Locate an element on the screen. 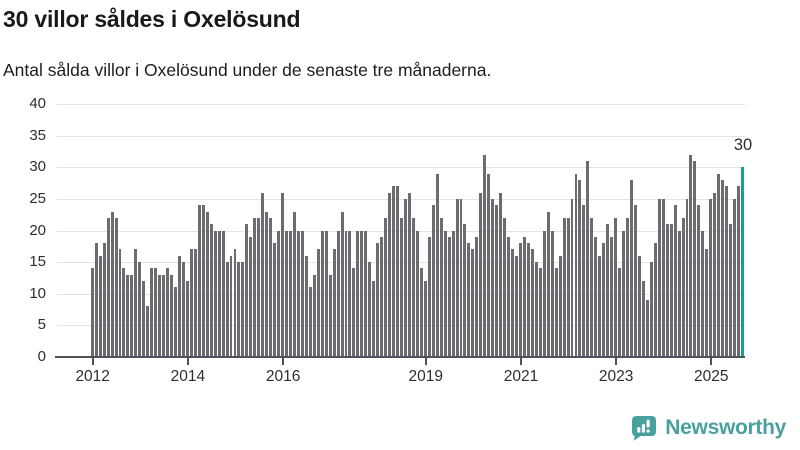 The image size is (800, 450). x-tick-label: 2014 is located at coordinates (188, 376).